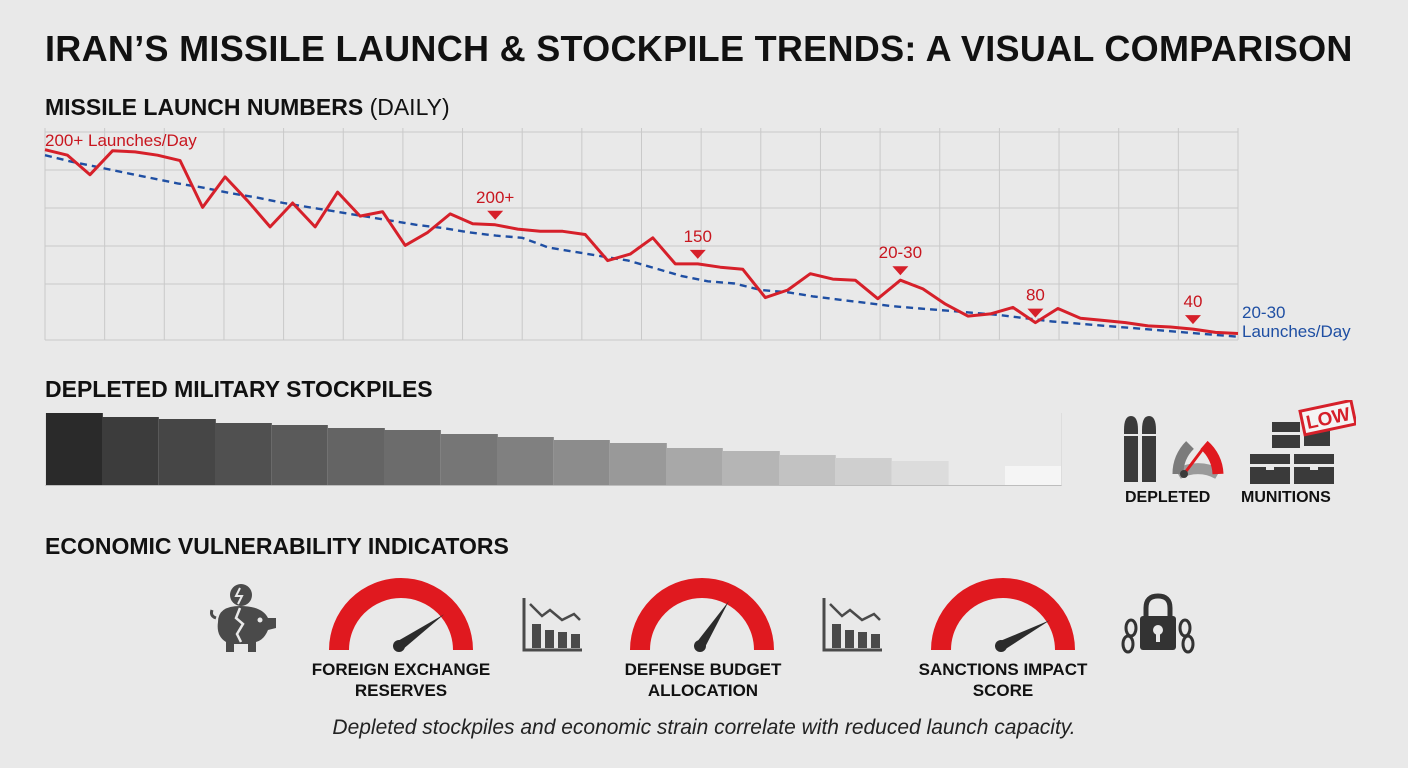 The image size is (1408, 768). Describe the element at coordinates (121, 140) in the screenshot. I see `start-rate-label: 200+ Launches/Day` at that location.